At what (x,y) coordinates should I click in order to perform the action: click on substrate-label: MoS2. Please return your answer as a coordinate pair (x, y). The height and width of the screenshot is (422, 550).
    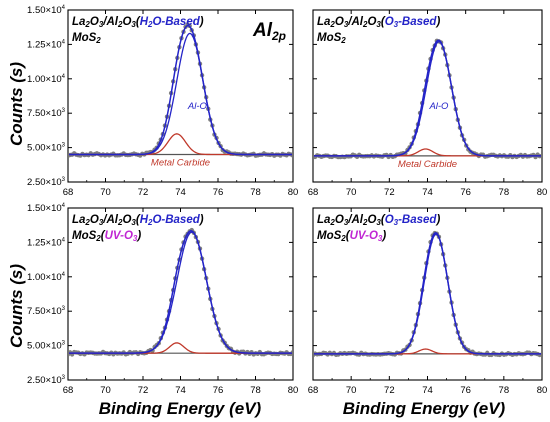
    Looking at the image, I should click on (86, 38).